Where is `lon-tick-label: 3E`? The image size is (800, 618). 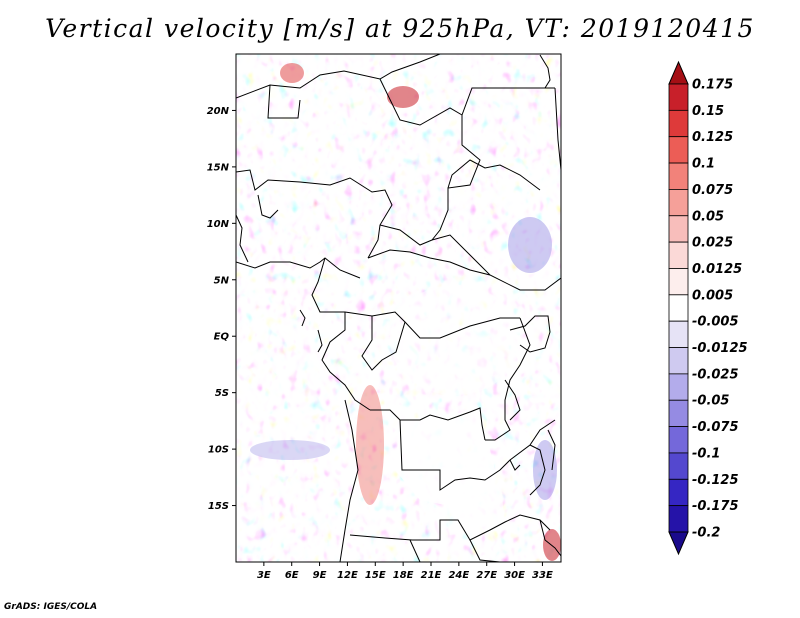
lon-tick-label: 3E is located at coordinates (264, 575).